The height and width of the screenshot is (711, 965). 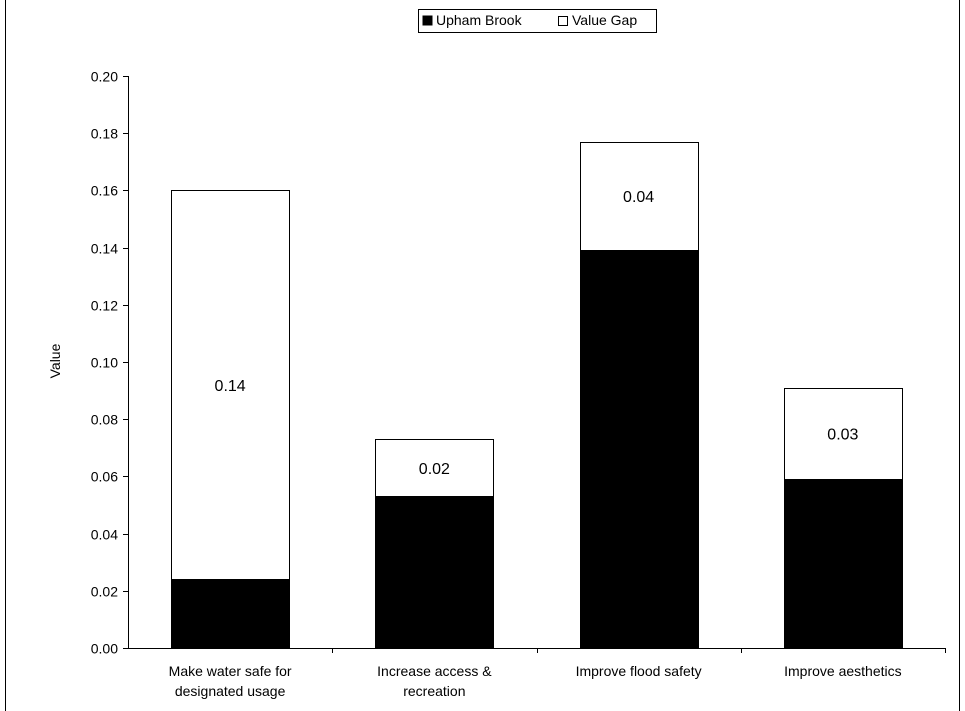 I want to click on y-tick-label: 0.10, so click(x=104, y=363).